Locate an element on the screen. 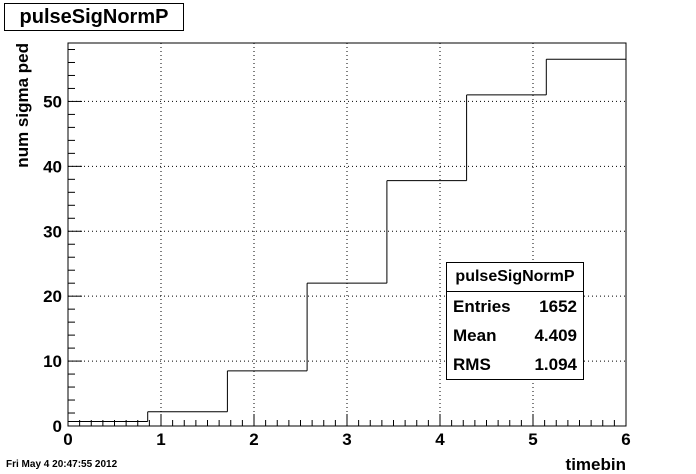 The height and width of the screenshot is (474, 696). y-tick-label: 40 is located at coordinates (52, 166).